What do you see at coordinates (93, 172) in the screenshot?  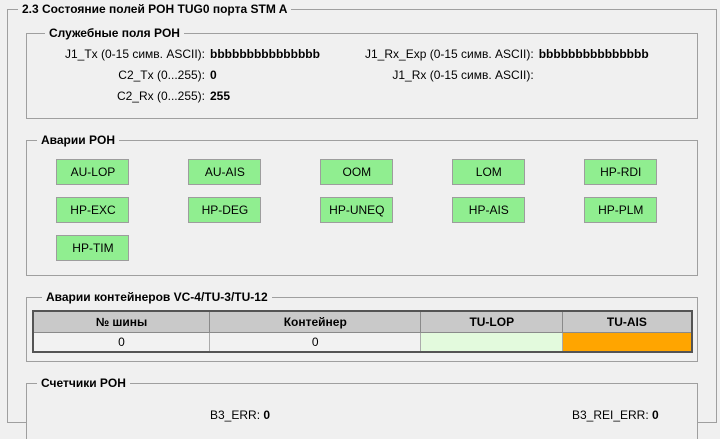 I see `alarm-indicator-au-lop: AU-LOP` at bounding box center [93, 172].